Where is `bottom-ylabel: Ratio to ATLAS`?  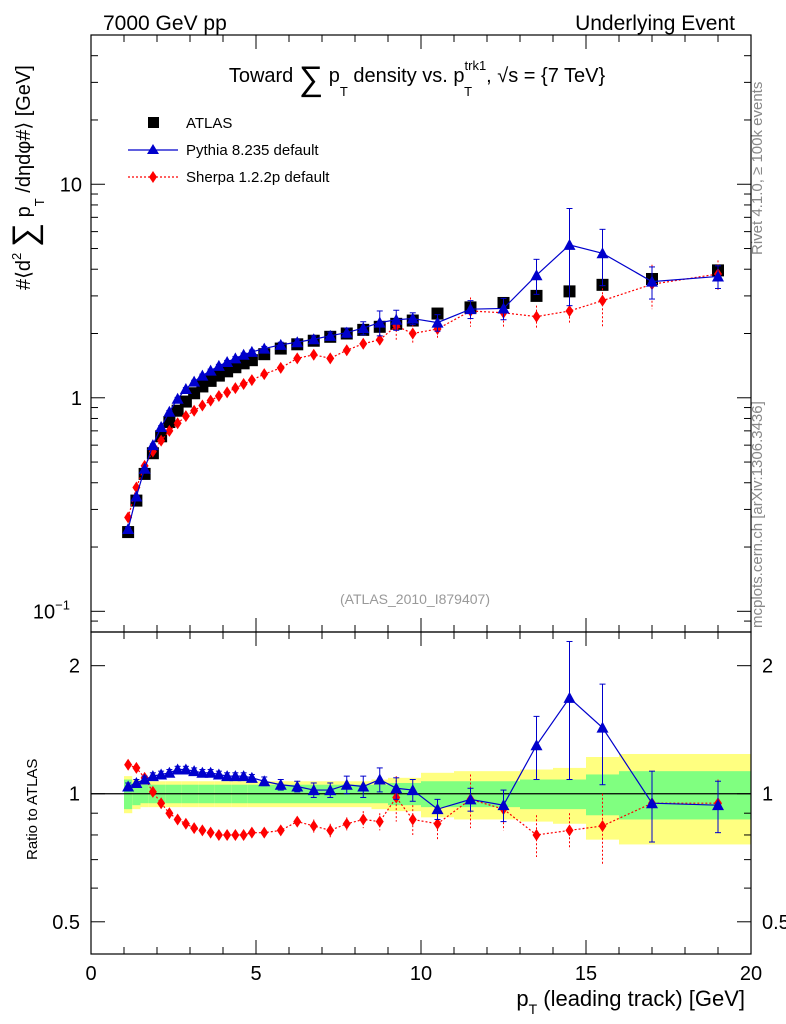
bottom-ylabel: Ratio to ATLAS is located at coordinates (32, 809).